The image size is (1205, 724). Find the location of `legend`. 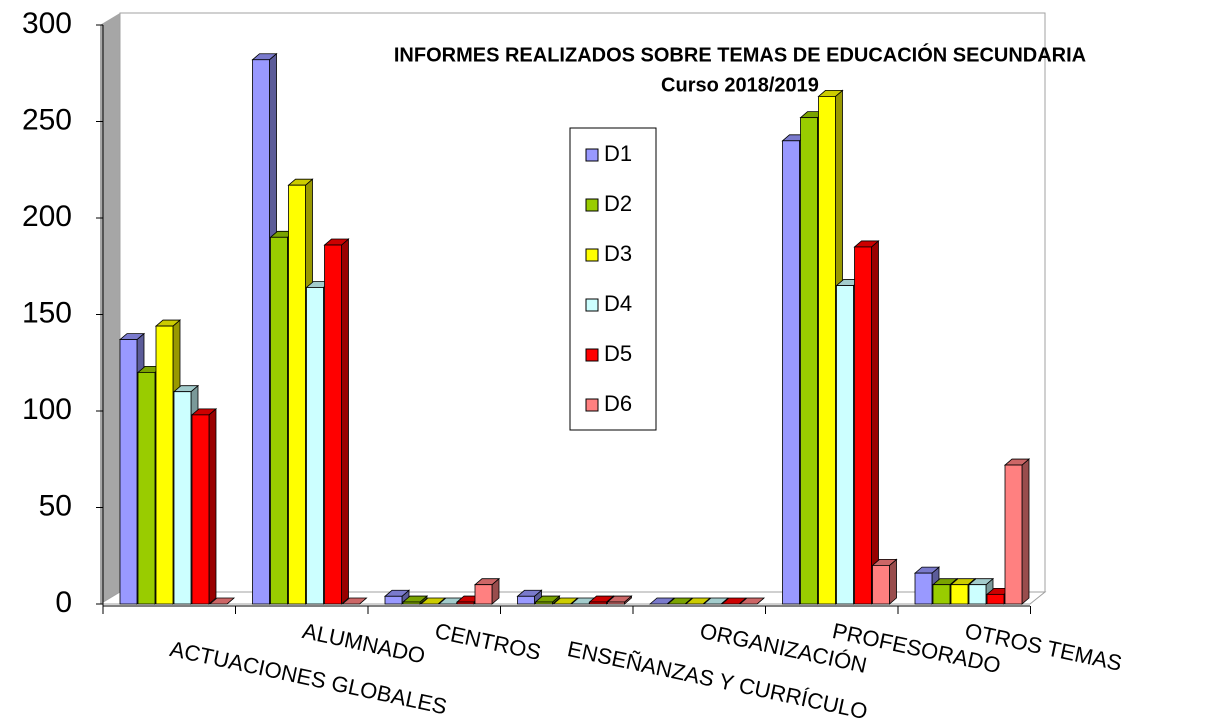

legend is located at coordinates (613, 279).